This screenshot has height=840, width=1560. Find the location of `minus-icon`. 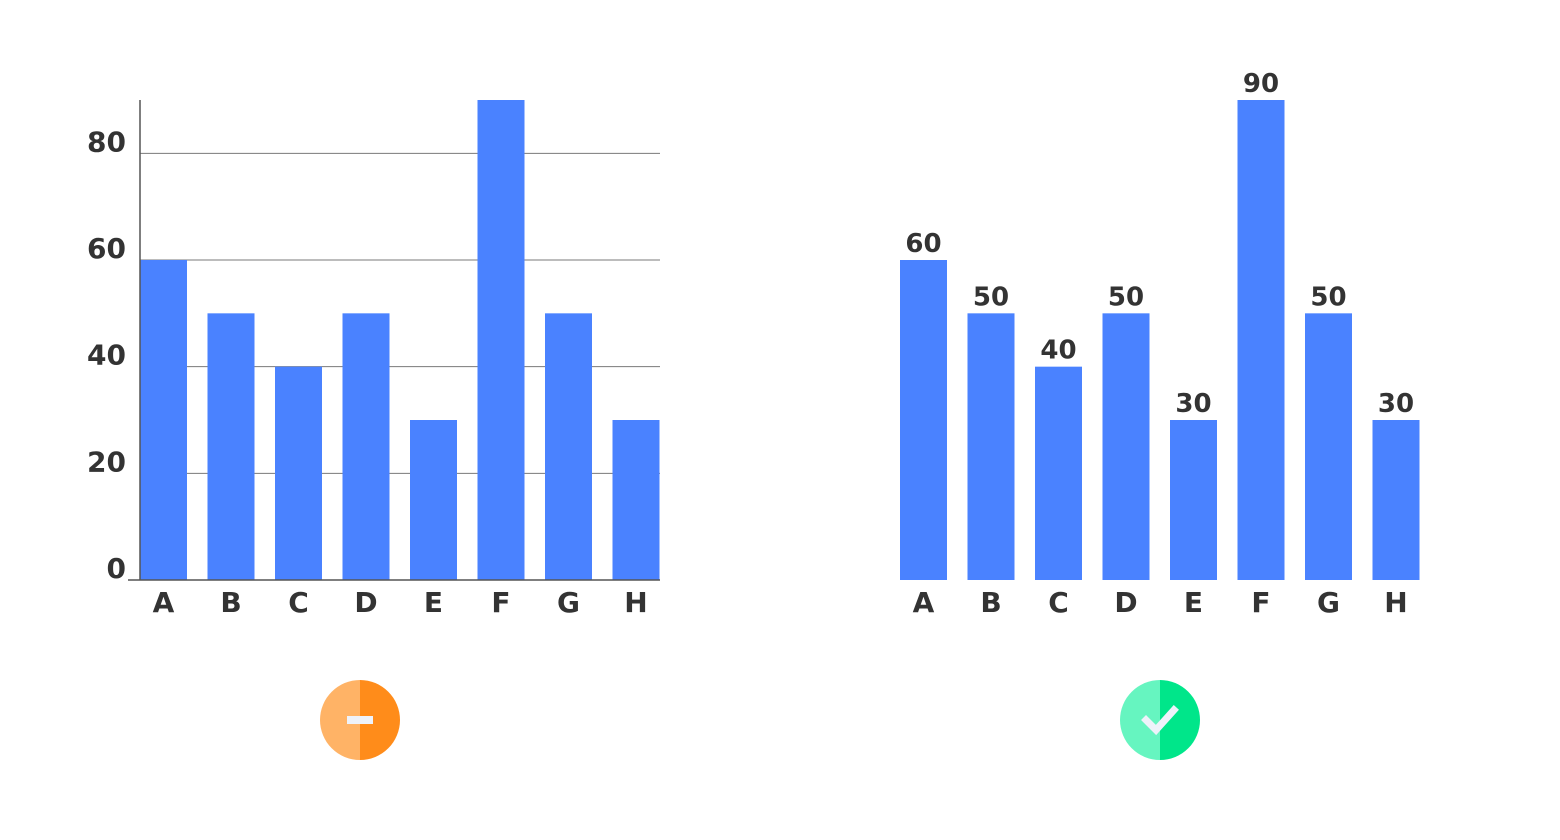

minus-icon is located at coordinates (360, 720).